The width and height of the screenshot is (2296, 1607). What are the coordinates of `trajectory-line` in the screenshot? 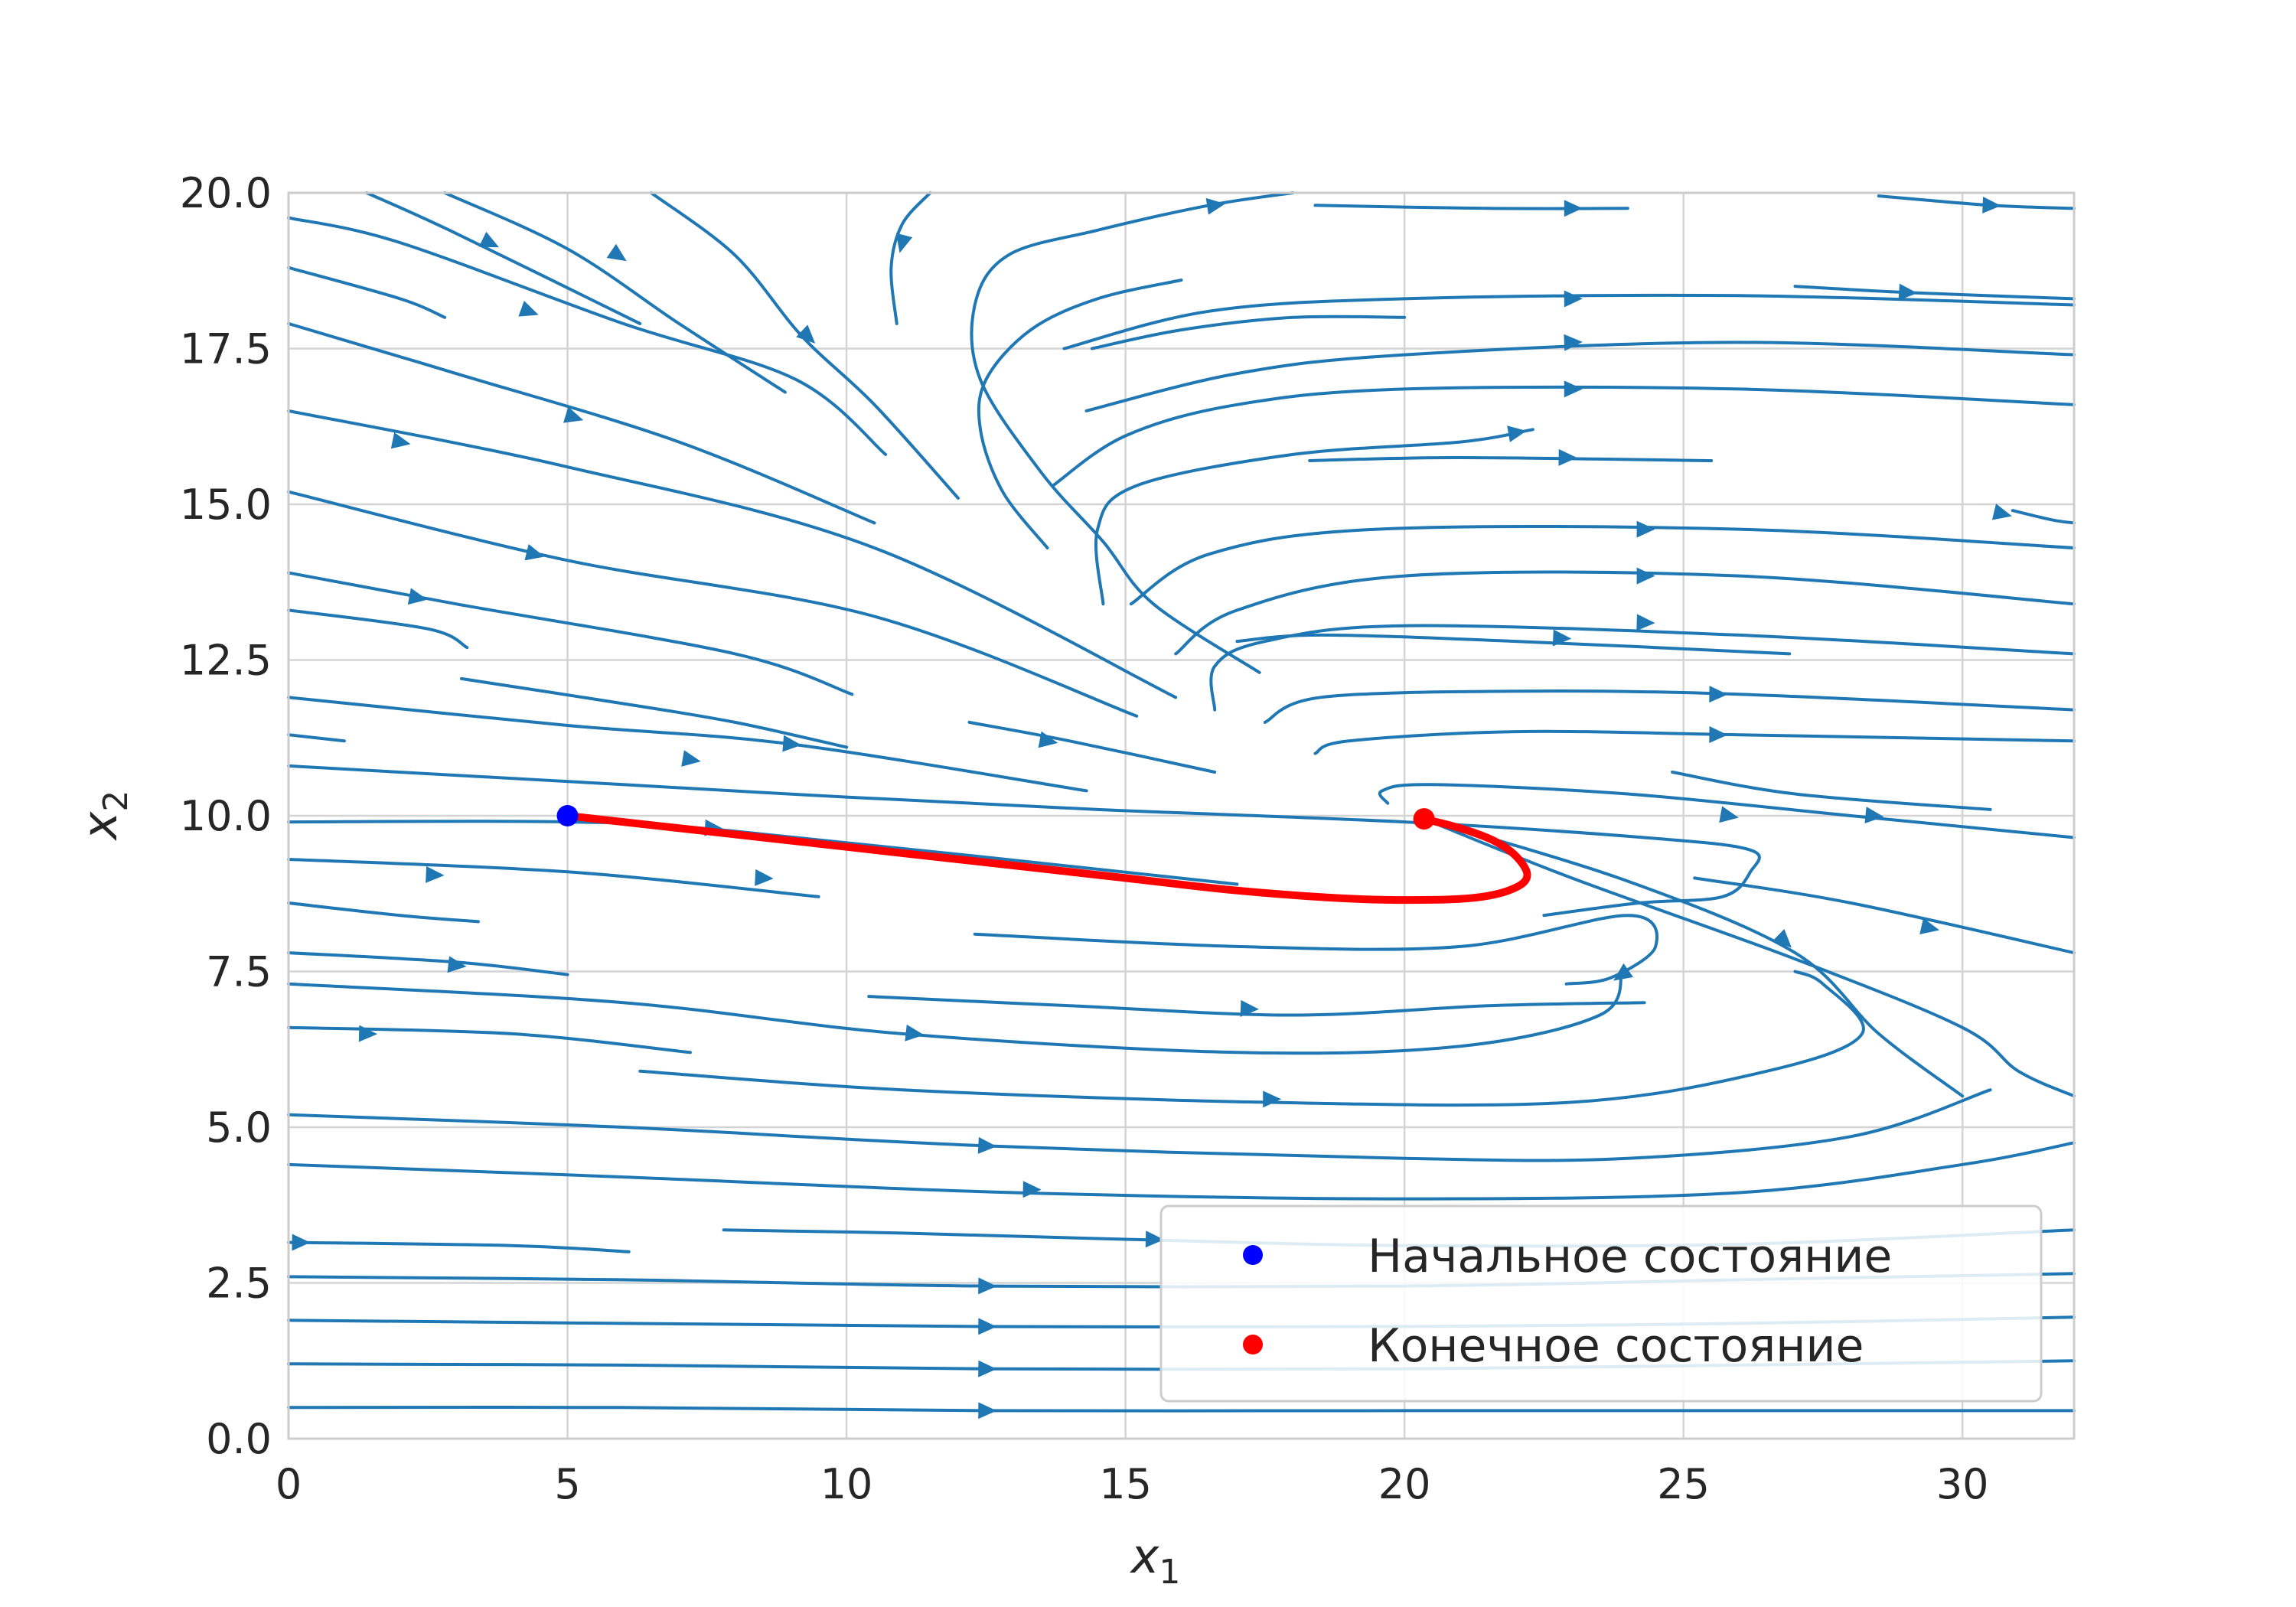 It's located at (1047, 858).